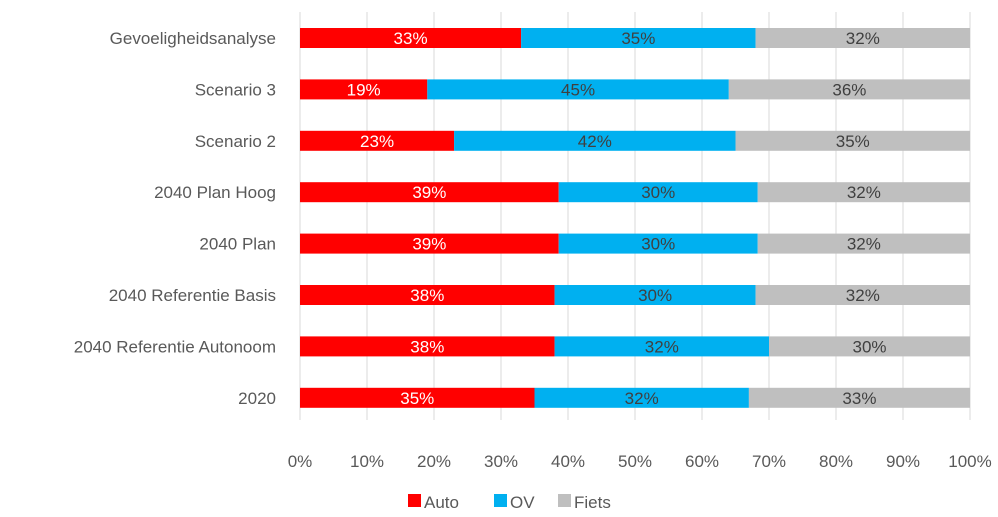 Image resolution: width=998 pixels, height=517 pixels. I want to click on data-label-ov: 42%, so click(595, 141).